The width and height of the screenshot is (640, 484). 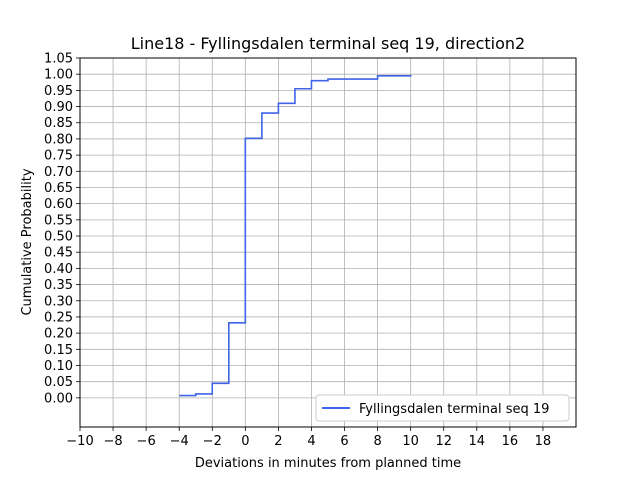 What do you see at coordinates (58, 398) in the screenshot?
I see `y-tick-label: 0.00` at bounding box center [58, 398].